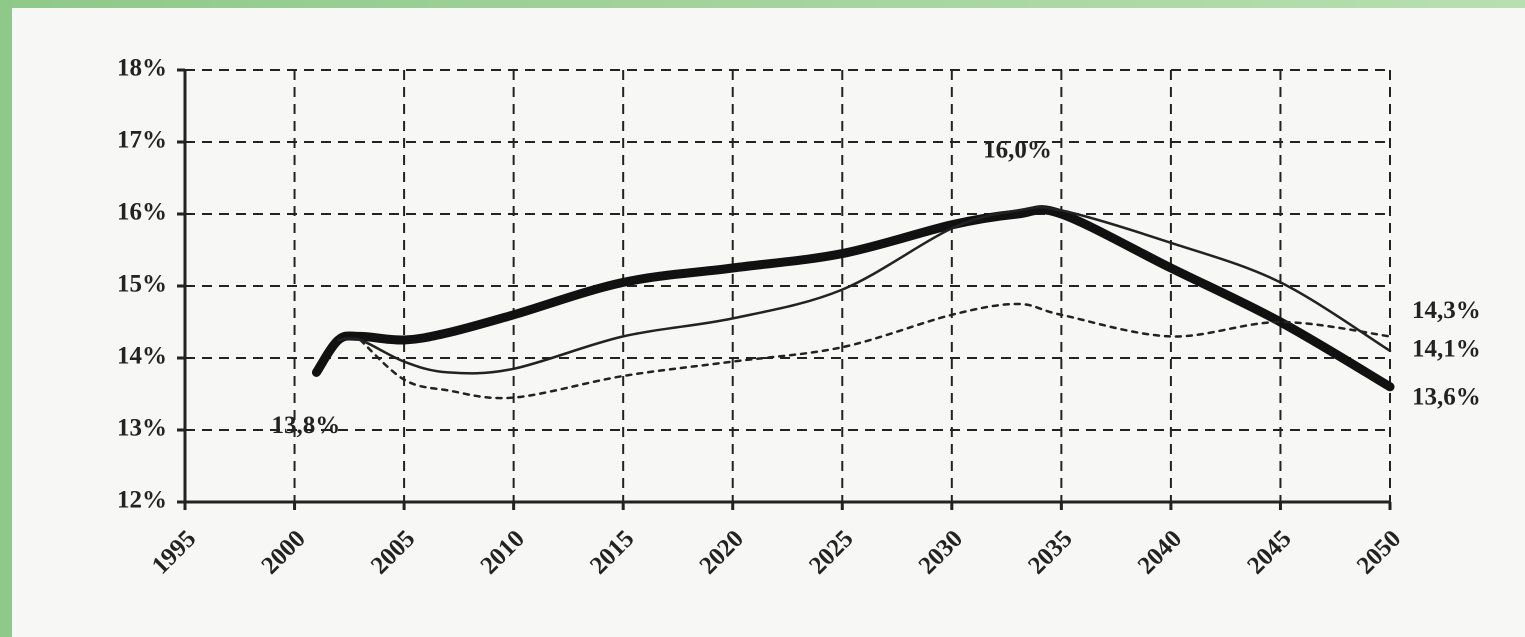  What do you see at coordinates (283, 552) in the screenshot?
I see `x-tick-label: 2000` at bounding box center [283, 552].